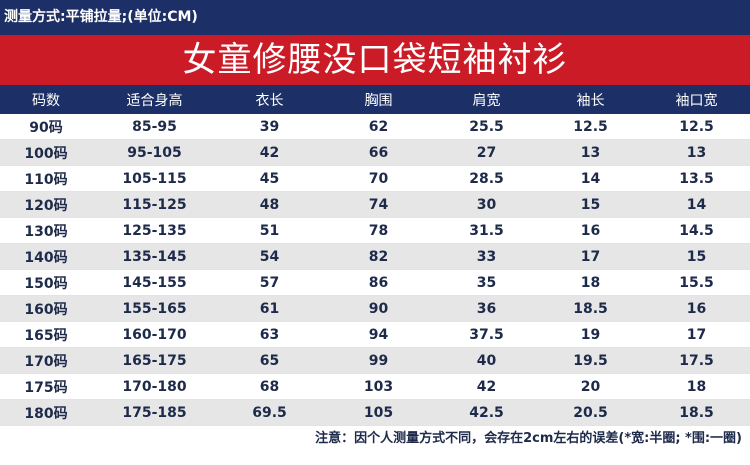  What do you see at coordinates (486, 127) in the screenshot?
I see `table-cell: 25.5` at bounding box center [486, 127].